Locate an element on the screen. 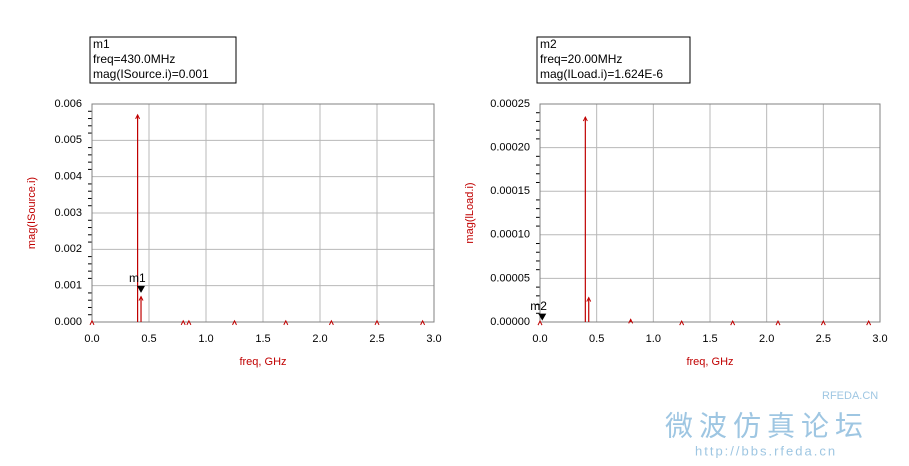  marker-label: m2 is located at coordinates (538, 306).